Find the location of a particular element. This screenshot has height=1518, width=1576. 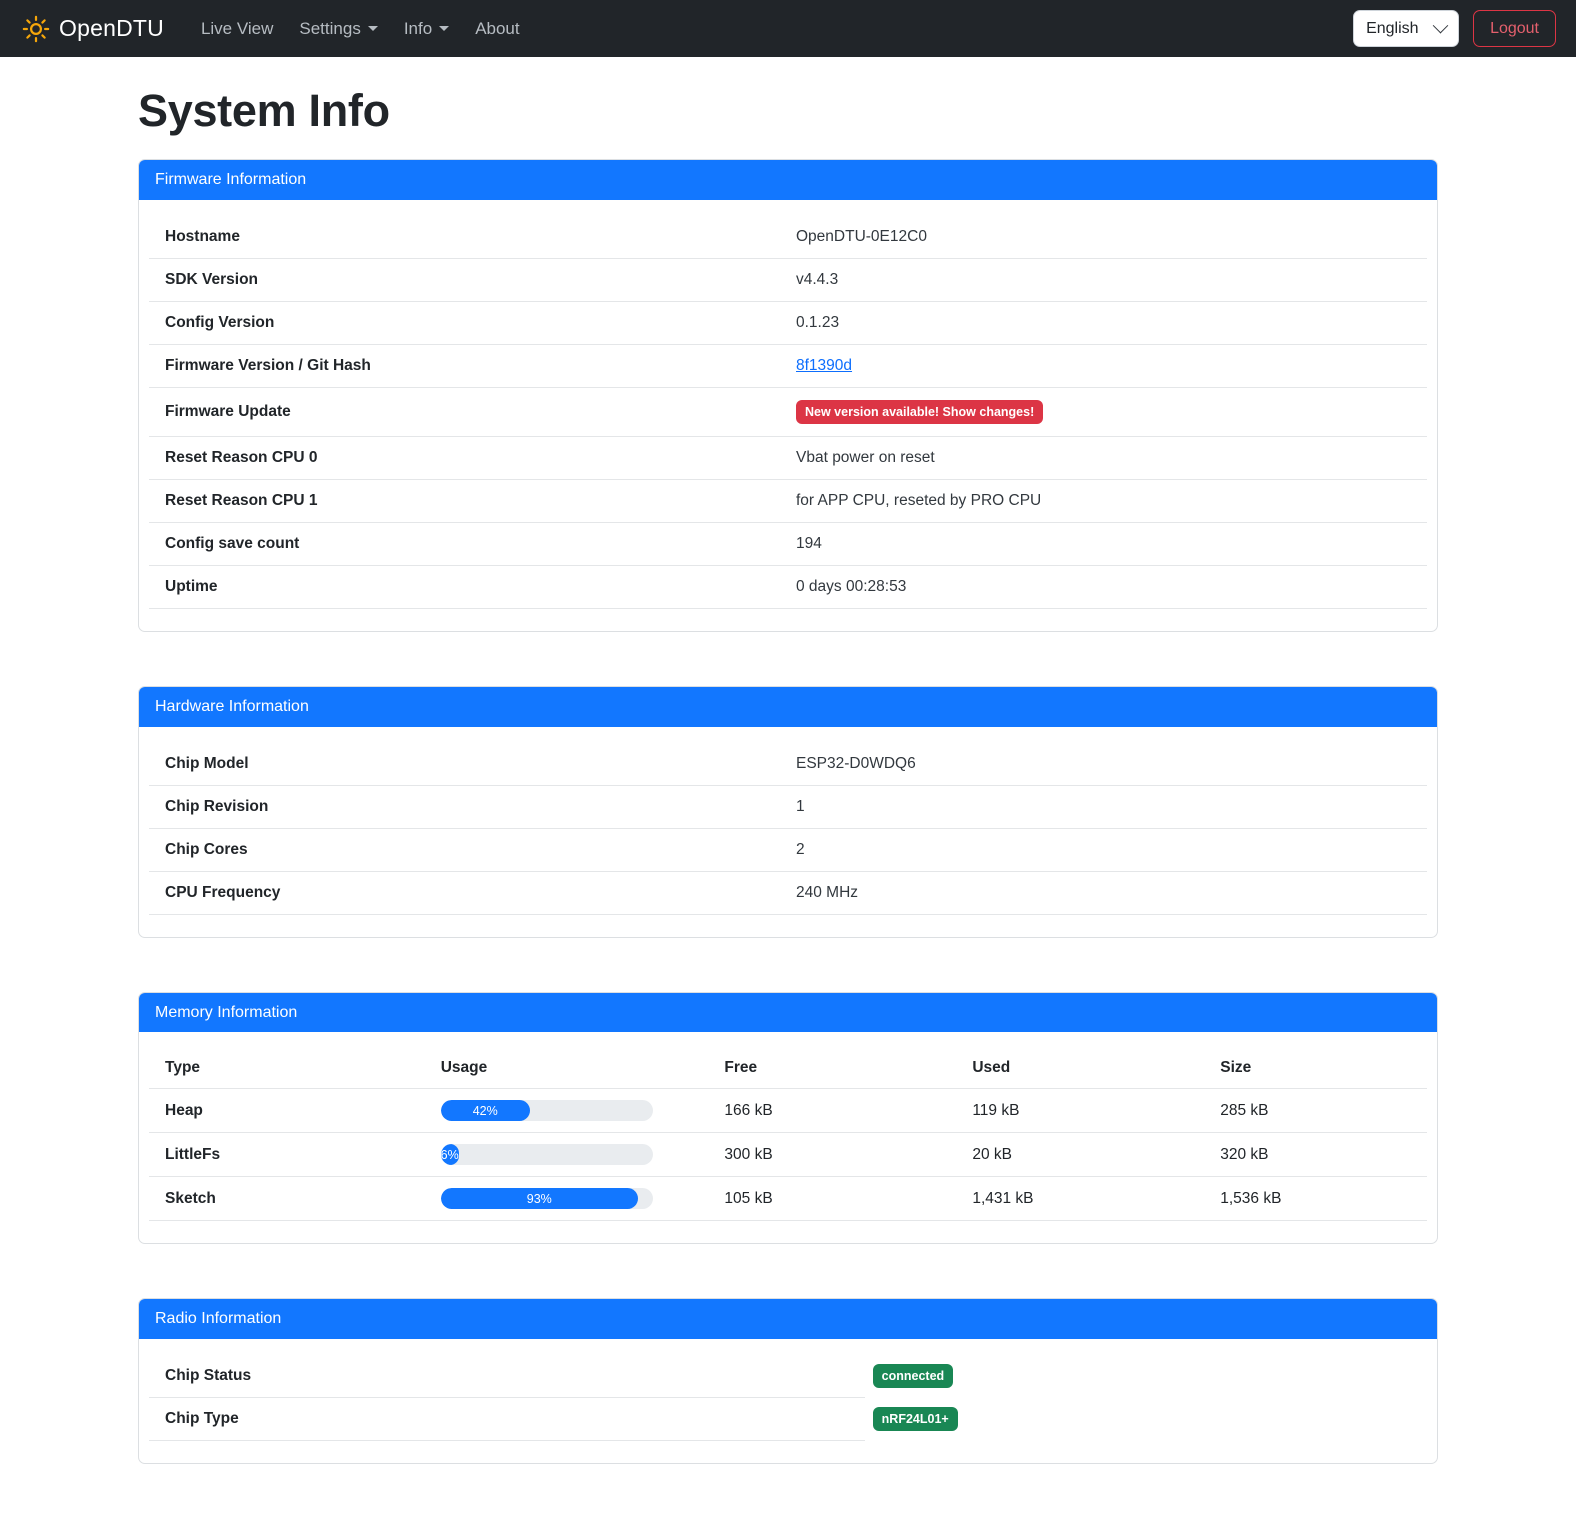

table-row: Chip Cores 2 is located at coordinates (788, 850).